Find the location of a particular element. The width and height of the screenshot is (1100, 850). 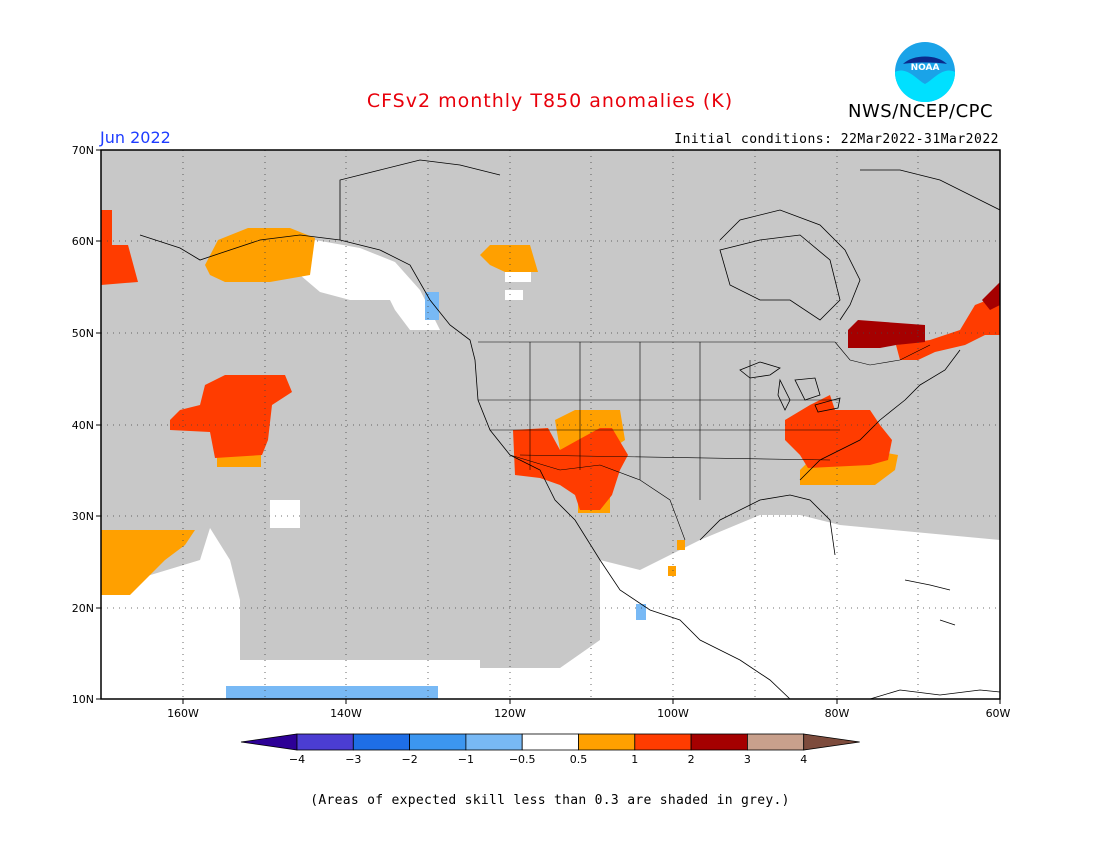

noaa-logo-text: NOAA is located at coordinates (925, 68).